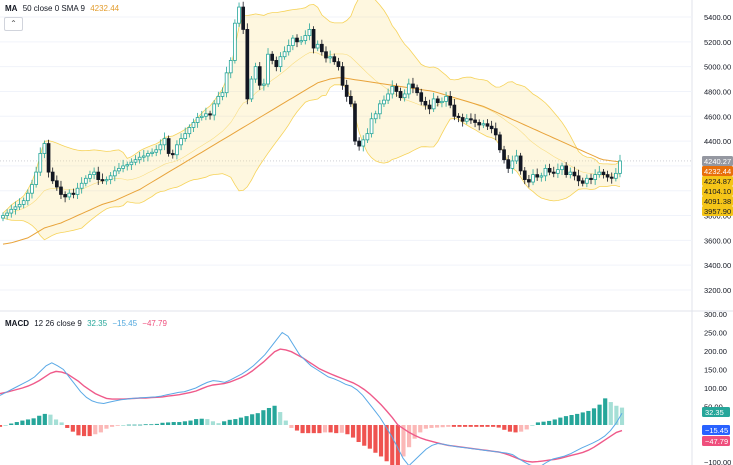 The image size is (733, 465). Describe the element at coordinates (717, 67) in the screenshot. I see `price-tick-label: 5000.00` at that location.